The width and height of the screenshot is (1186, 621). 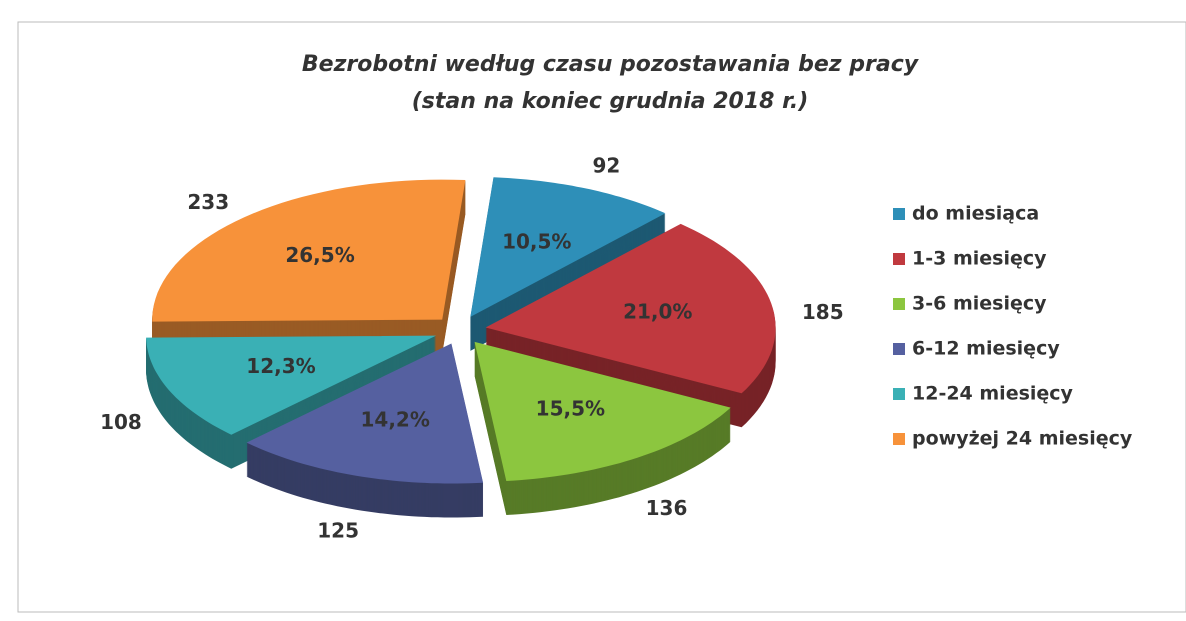 I want to click on percent-label: 15,5%, so click(x=570, y=409).